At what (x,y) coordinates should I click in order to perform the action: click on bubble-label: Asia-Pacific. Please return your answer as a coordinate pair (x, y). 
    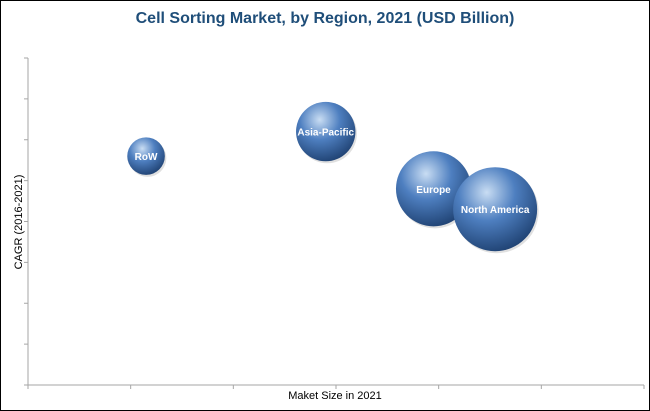
    Looking at the image, I should click on (325, 133).